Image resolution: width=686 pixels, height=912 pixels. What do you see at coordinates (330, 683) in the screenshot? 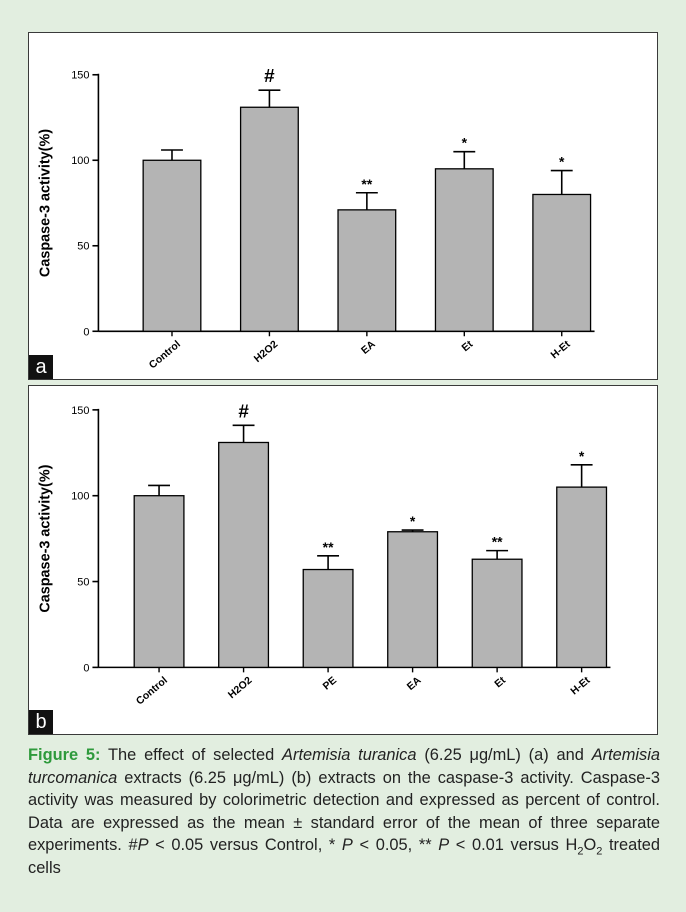
I see `x-tick-label: PE` at bounding box center [330, 683].